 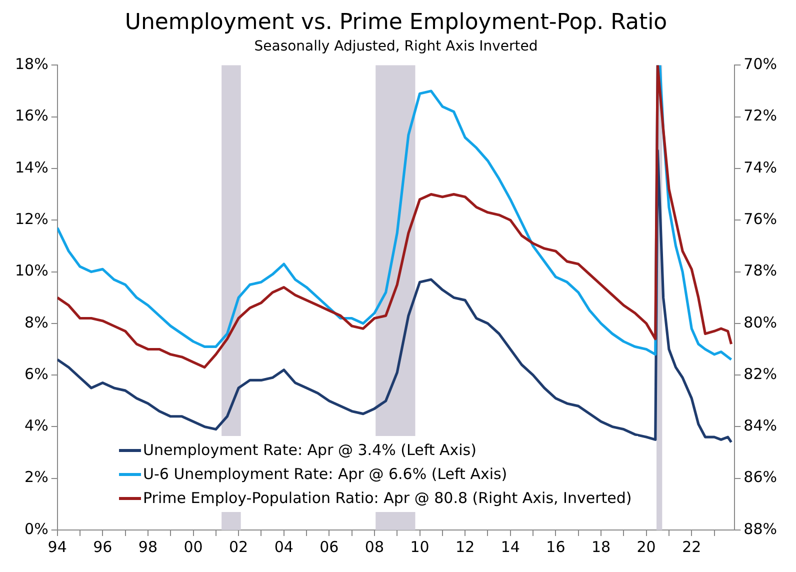 I want to click on x-tick-label: 00, so click(x=193, y=547).